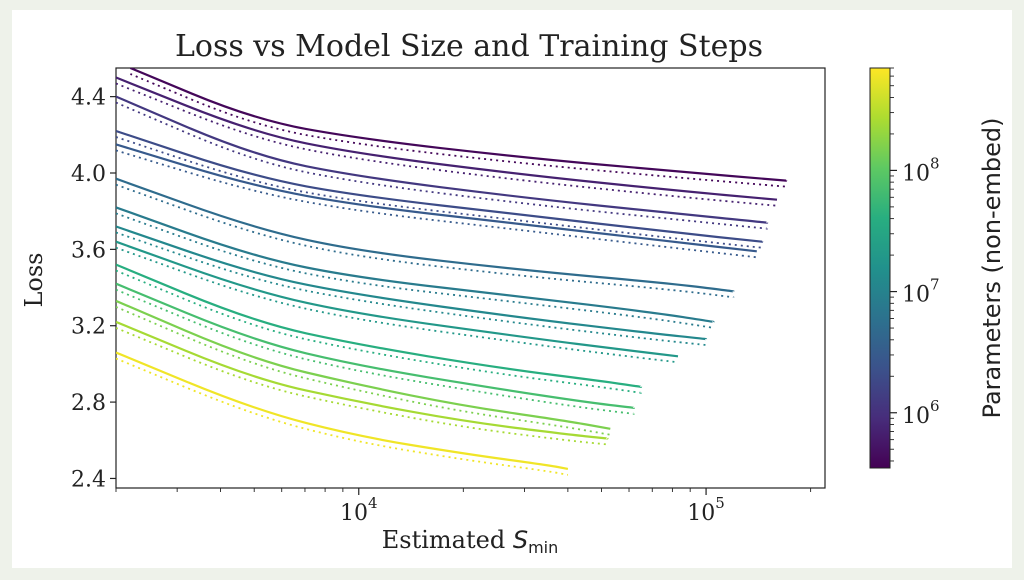  I want to click on y-axis-label: Loss, so click(34, 279).